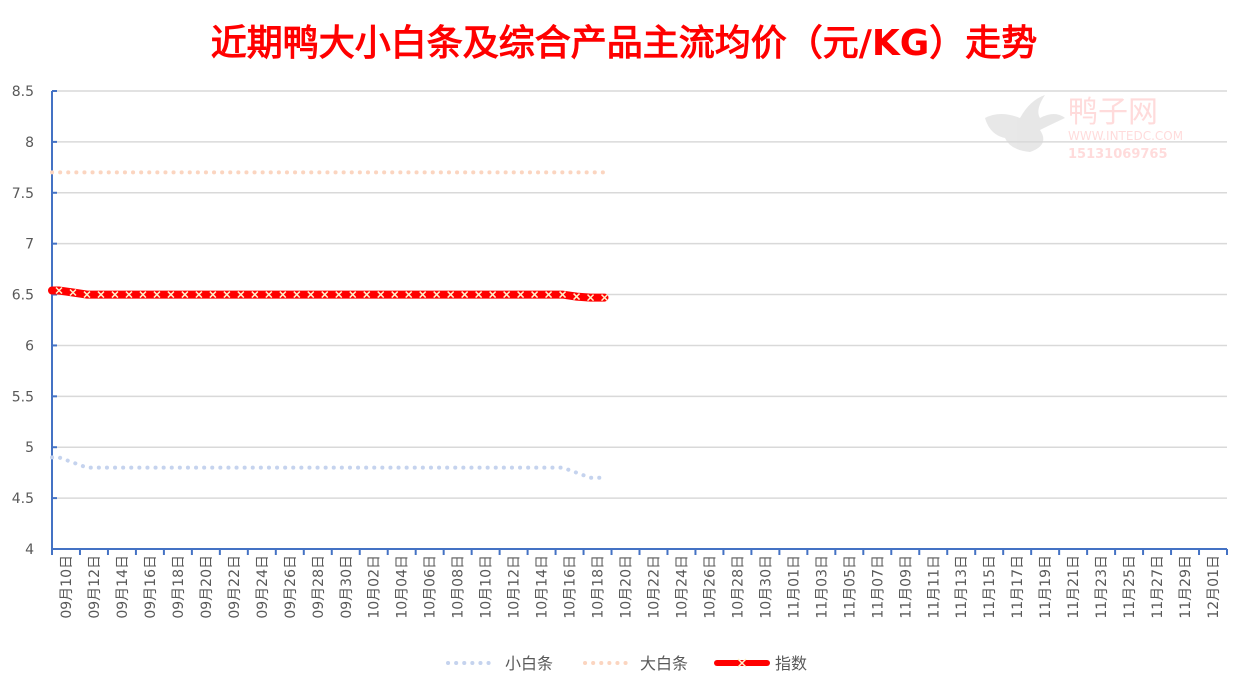 The image size is (1248, 690). Describe the element at coordinates (1025, 123) in the screenshot. I see `duck-logo-icon` at that location.